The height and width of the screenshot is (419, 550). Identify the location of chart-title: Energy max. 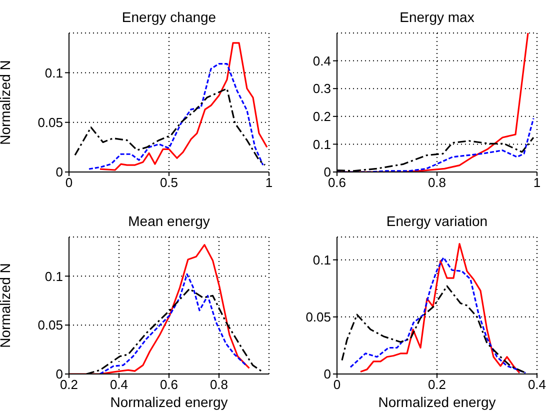
(437, 17).